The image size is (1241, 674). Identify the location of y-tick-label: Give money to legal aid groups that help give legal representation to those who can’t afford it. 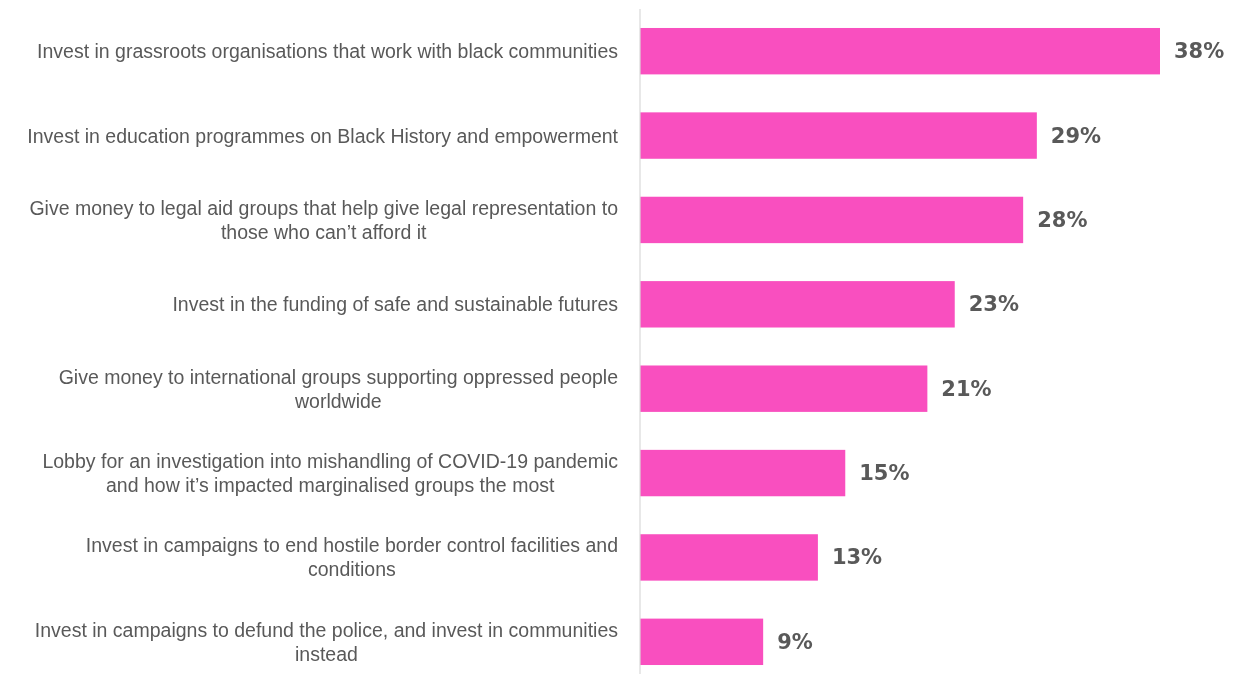
(324, 219).